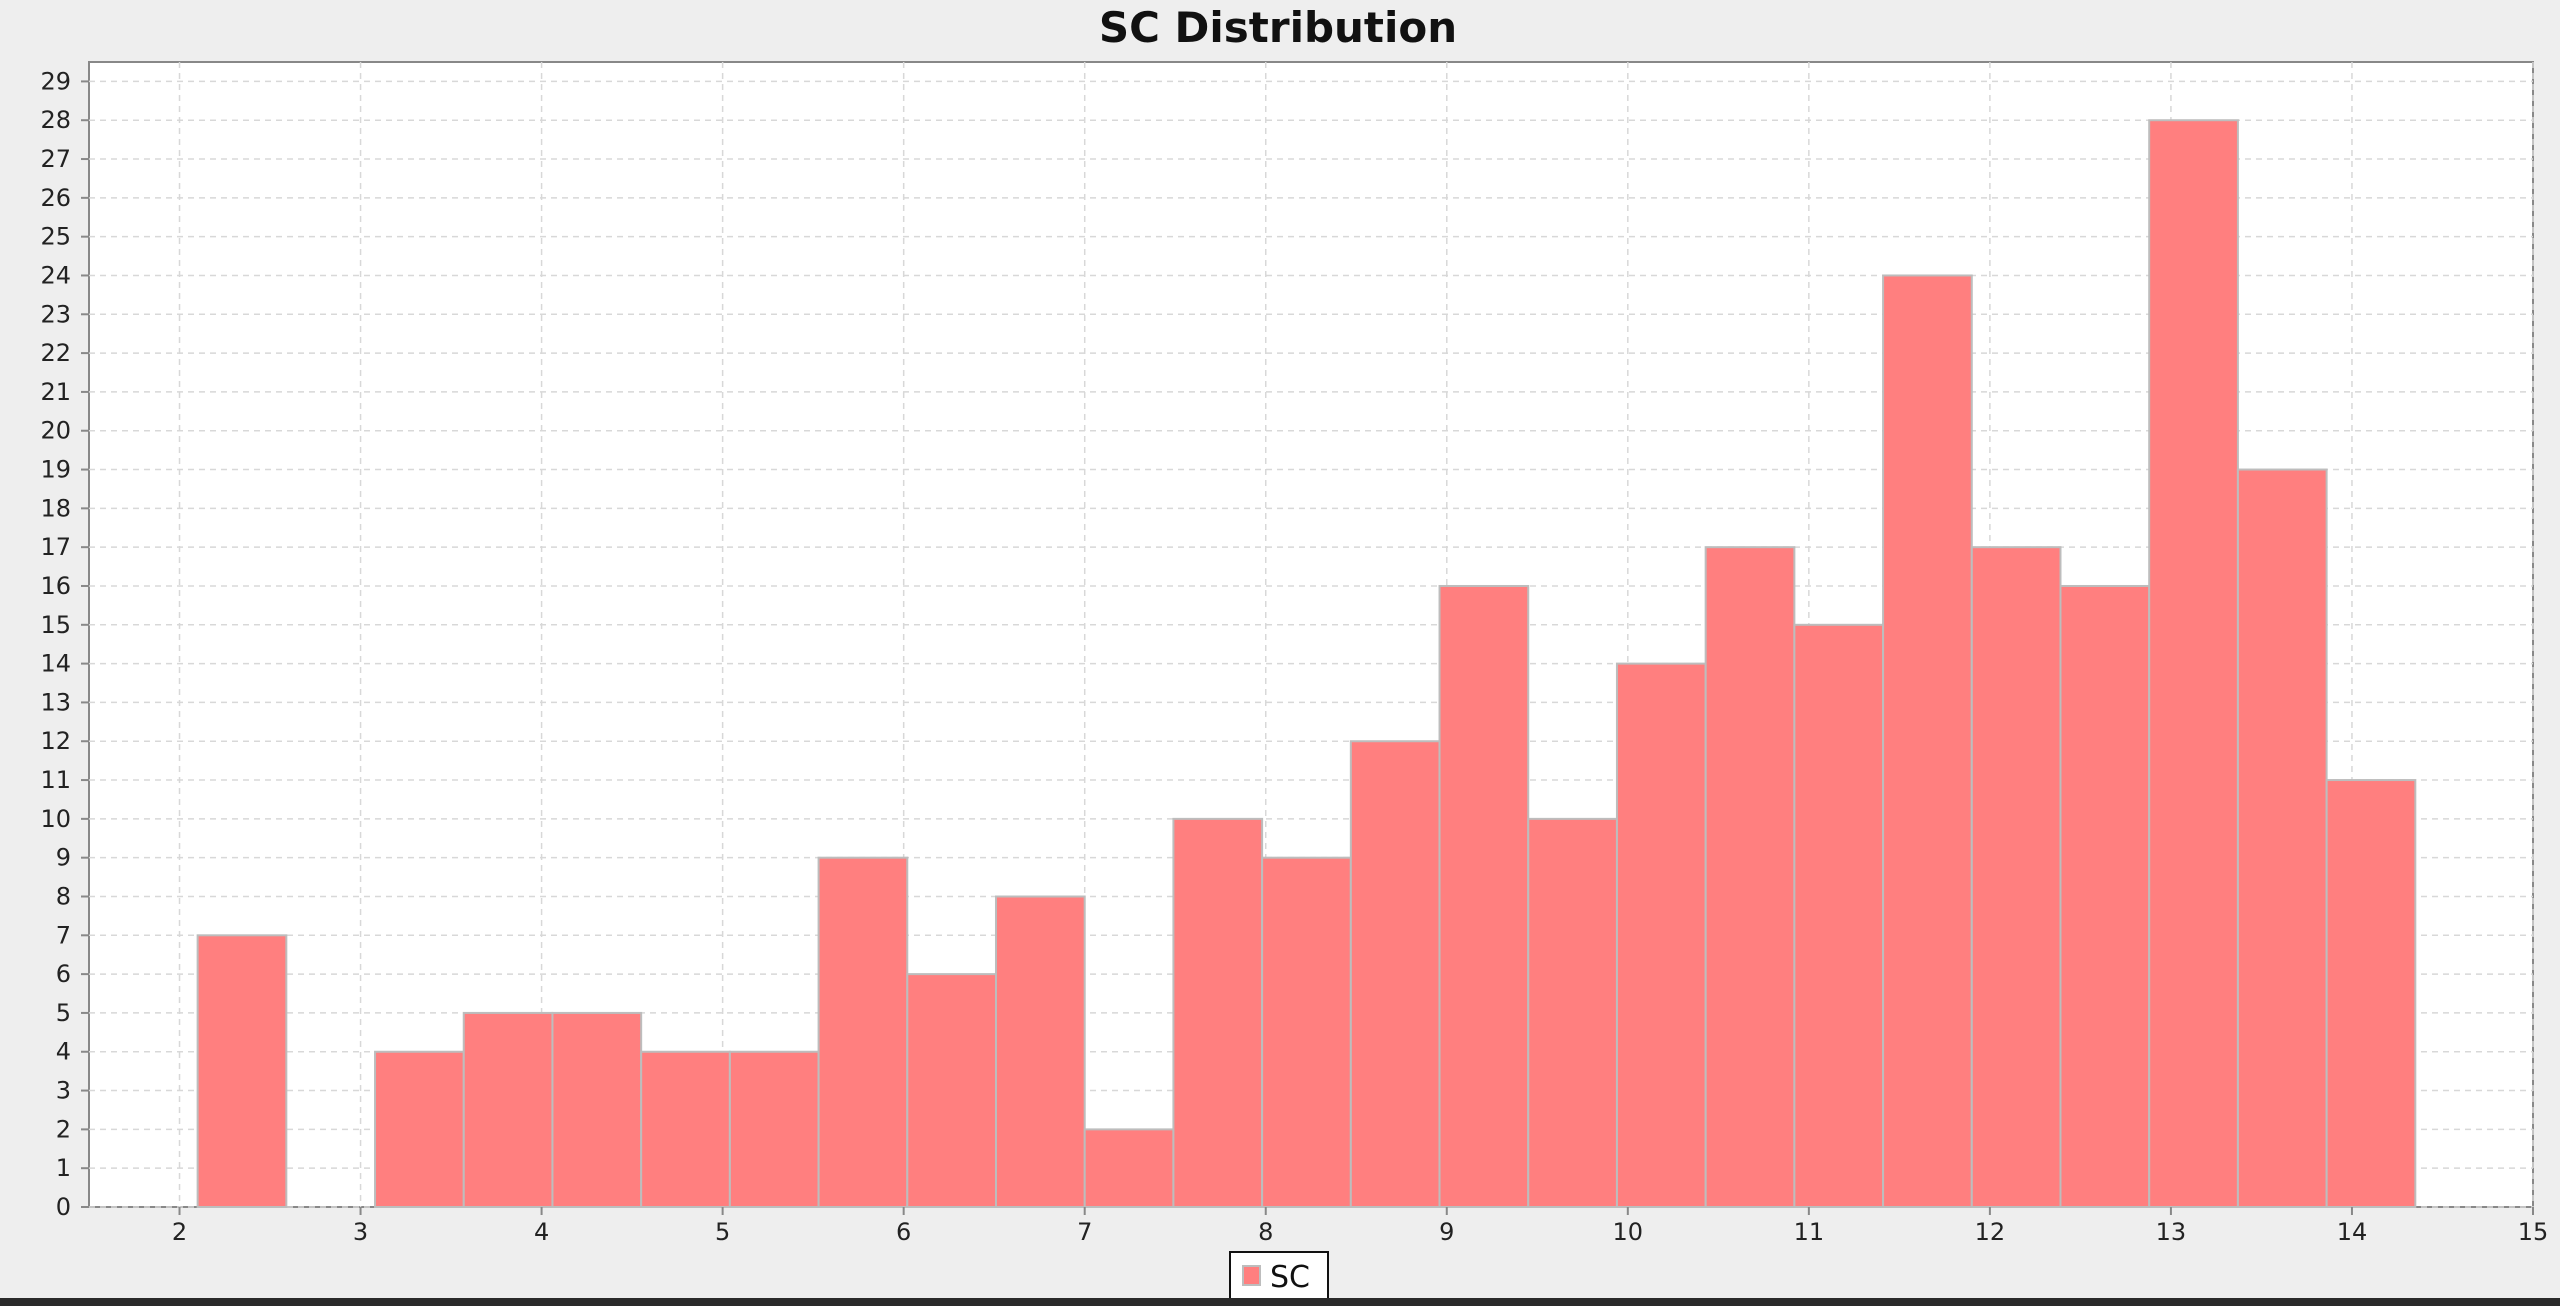 This screenshot has height=1306, width=2560. Describe the element at coordinates (1290, 1277) in the screenshot. I see `legend-label-sc: SC` at that location.